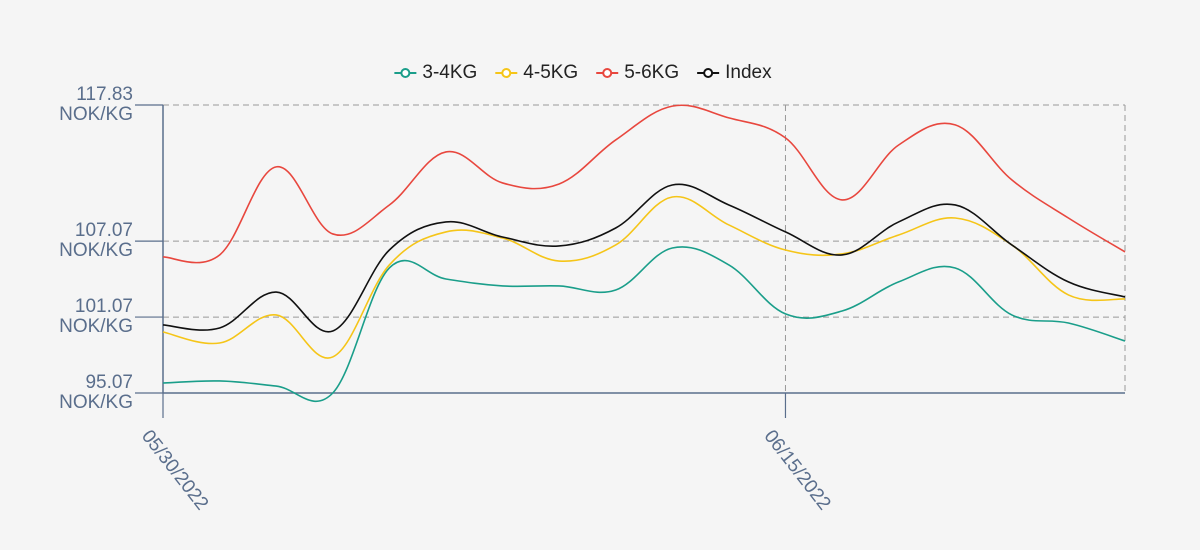 This screenshot has height=550, width=1200. I want to click on y-tick-label: 101.07 NOK/KG, so click(96, 317).